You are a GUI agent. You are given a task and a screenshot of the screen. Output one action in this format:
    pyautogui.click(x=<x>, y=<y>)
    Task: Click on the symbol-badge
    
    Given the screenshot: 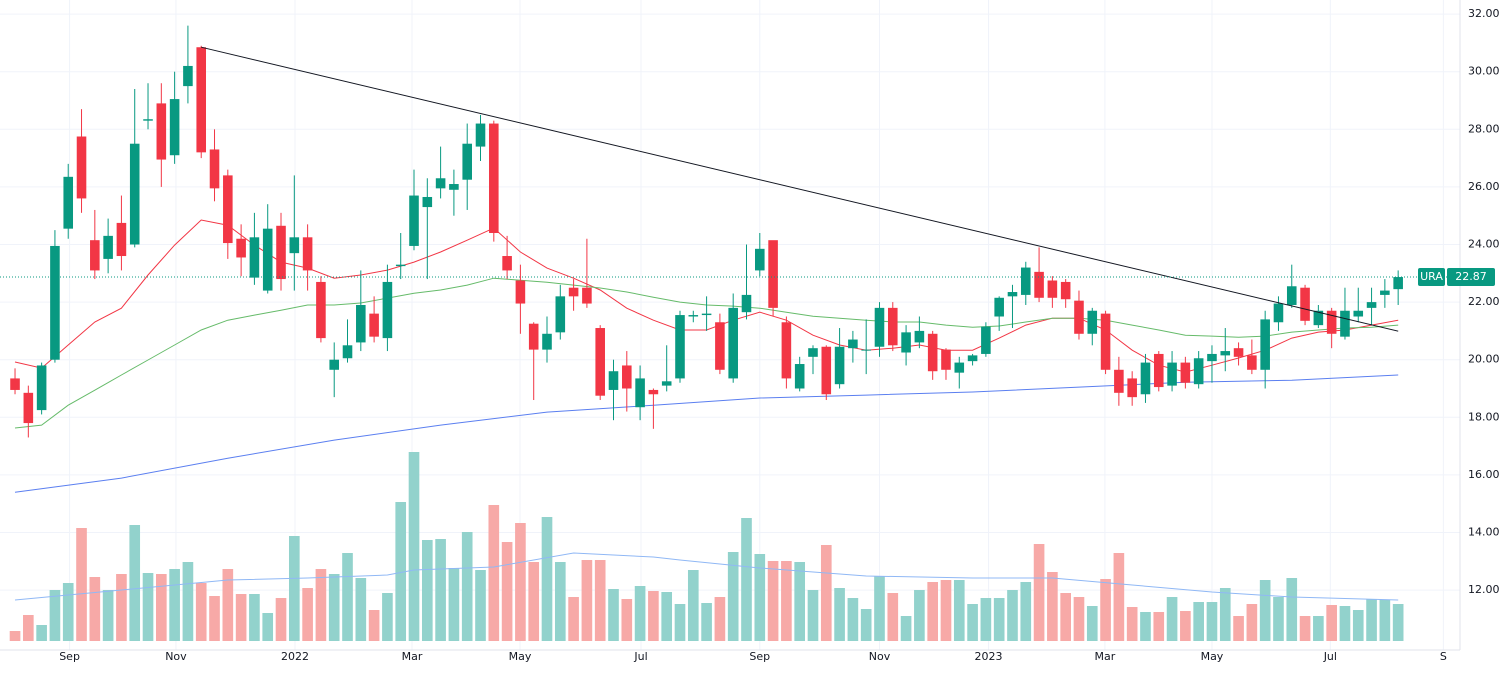 What is the action you would take?
    pyautogui.click(x=1431, y=277)
    